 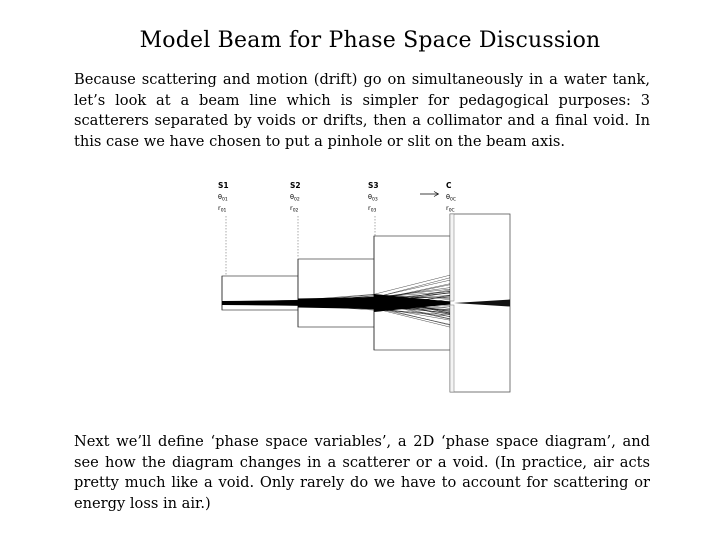 I want to click on label-s3-r: r03, so click(x=372, y=209).